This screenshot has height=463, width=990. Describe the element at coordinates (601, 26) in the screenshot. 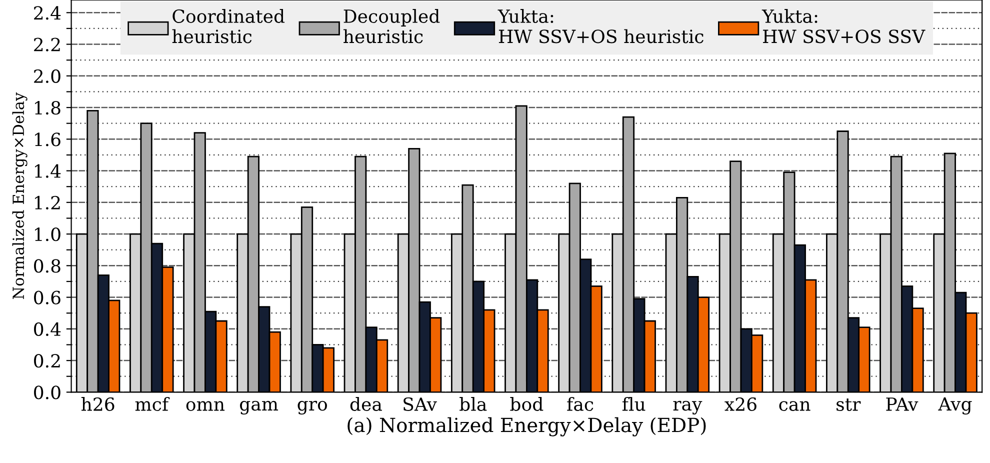

I see `legend-label: Yukta: HW SSV+OS heuristic` at that location.